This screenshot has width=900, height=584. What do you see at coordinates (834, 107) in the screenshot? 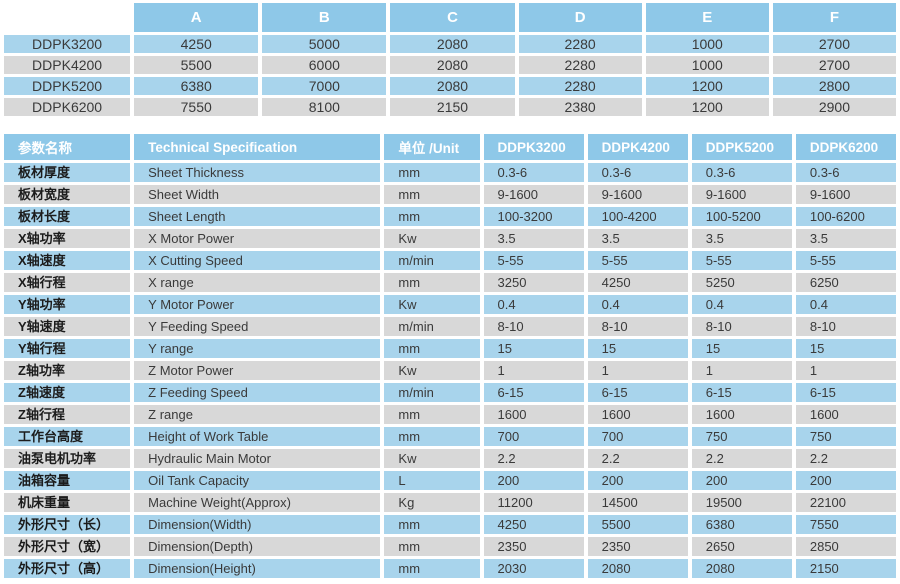
I see `dim-value: 2900` at bounding box center [834, 107].